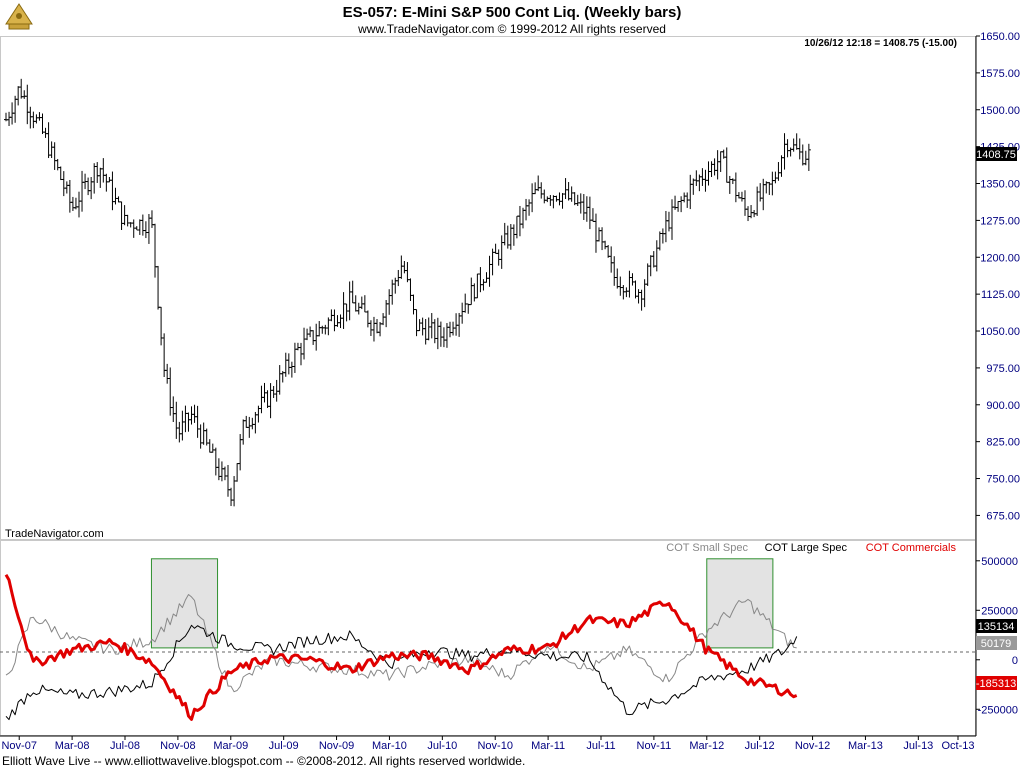 The image size is (1024, 768). I want to click on x-axis-tick-label: Jul-10, so click(442, 746).